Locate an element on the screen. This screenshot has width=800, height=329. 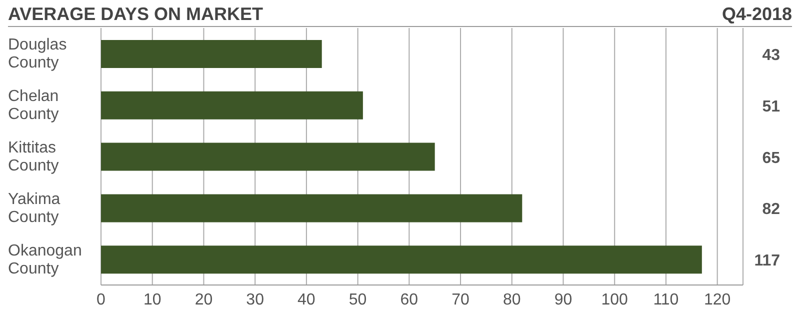
x-tick-label: 120 is located at coordinates (717, 299).